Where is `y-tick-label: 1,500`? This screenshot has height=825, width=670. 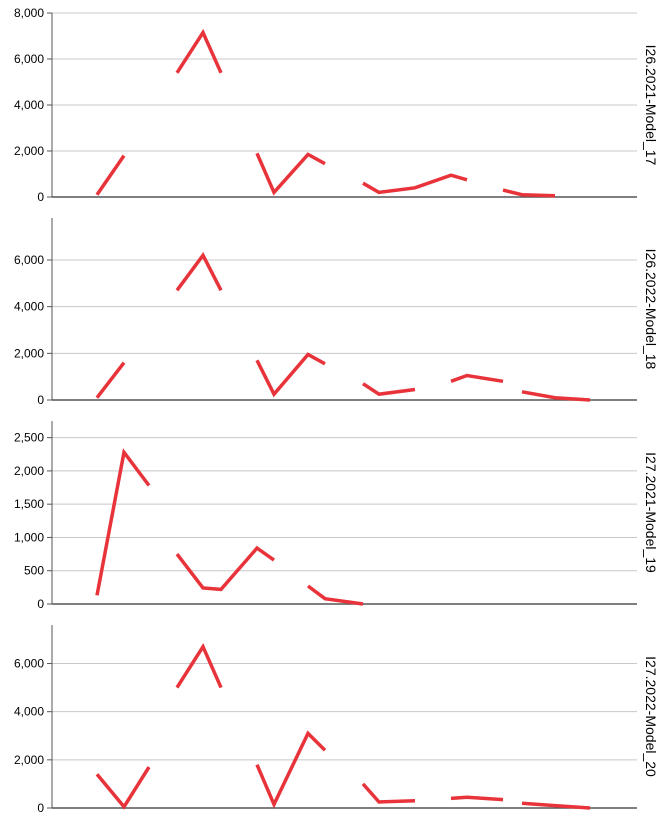 y-tick-label: 1,500 is located at coordinates (29, 504).